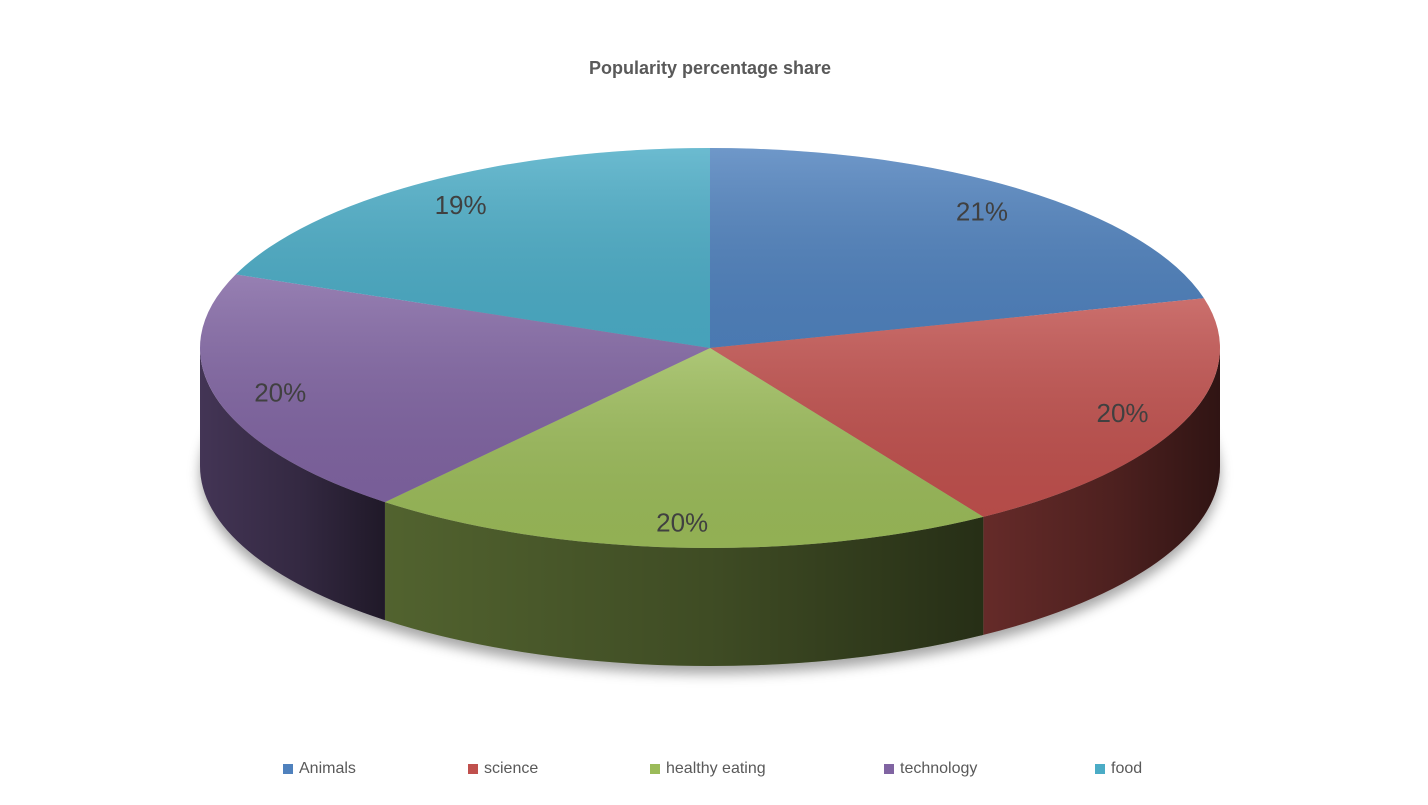 The height and width of the screenshot is (805, 1428). I want to click on legend-swatch-animals, so click(288, 769).